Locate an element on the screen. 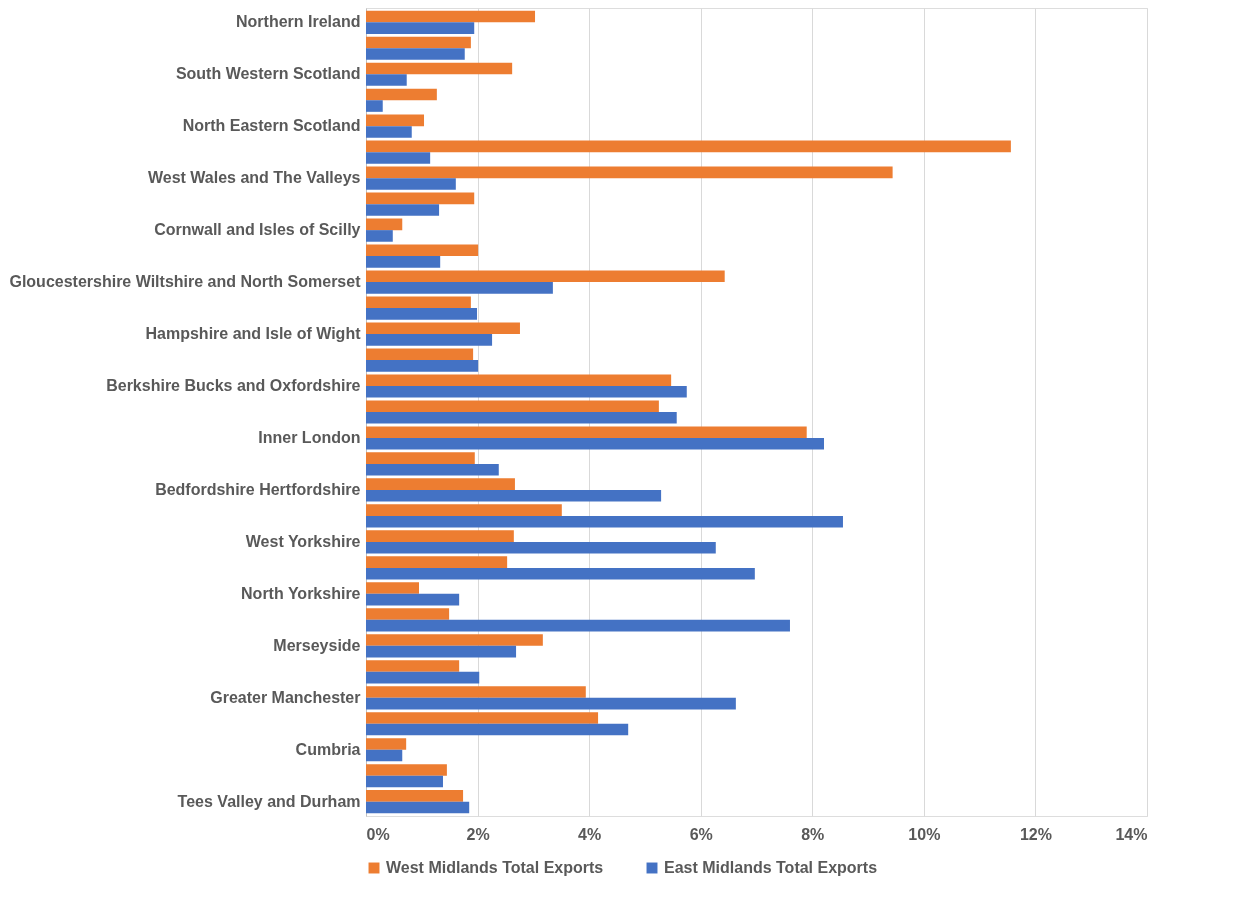  x-tick-label: 2% is located at coordinates (478, 834).